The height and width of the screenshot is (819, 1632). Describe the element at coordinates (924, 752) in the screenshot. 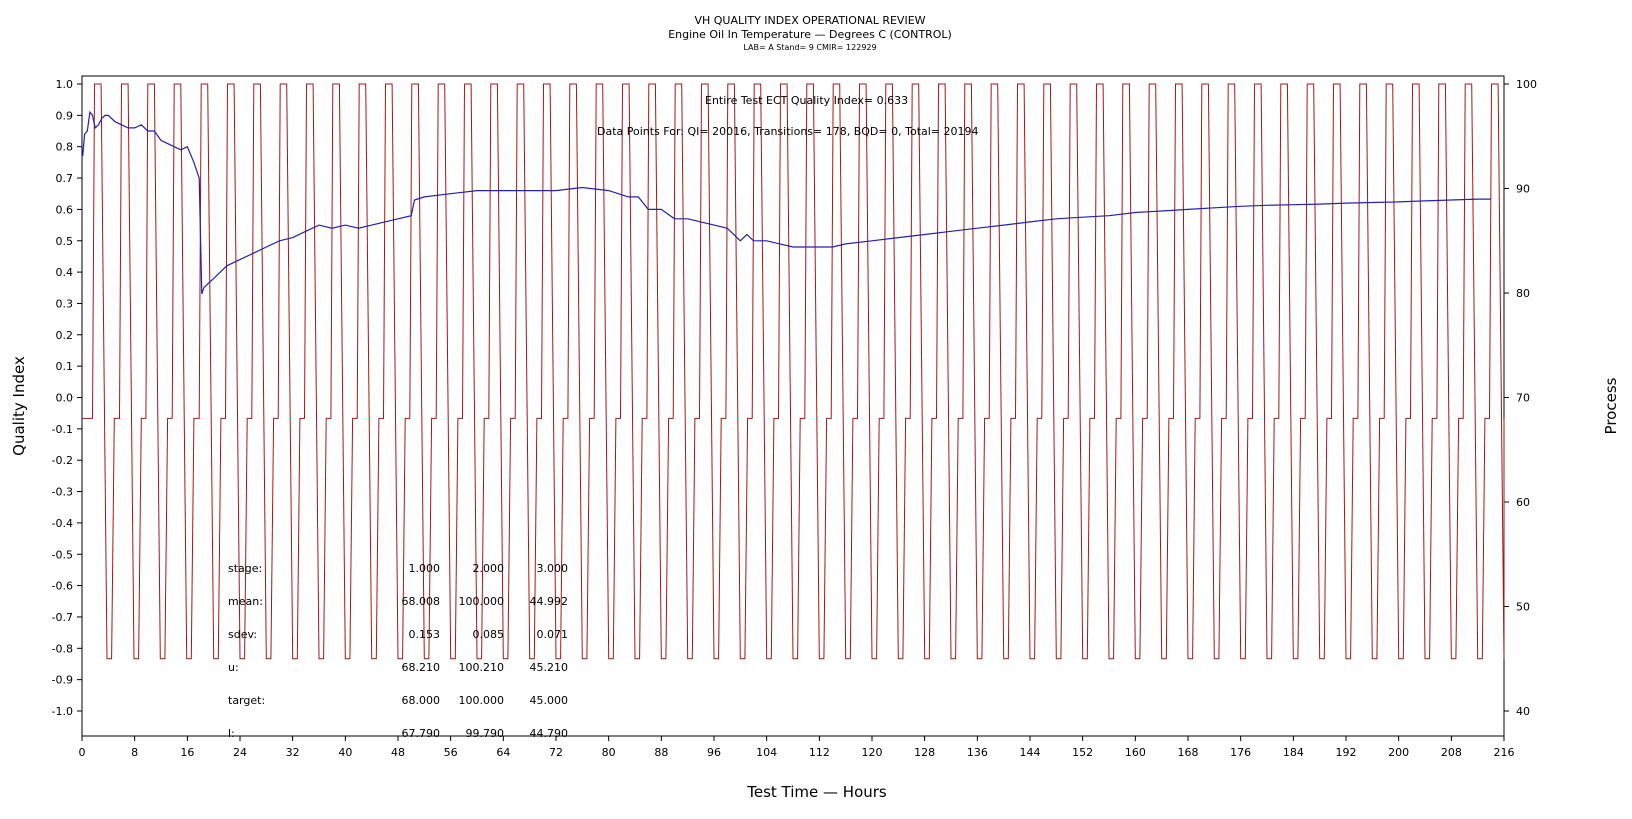

I see `x-tick-label: 128` at that location.